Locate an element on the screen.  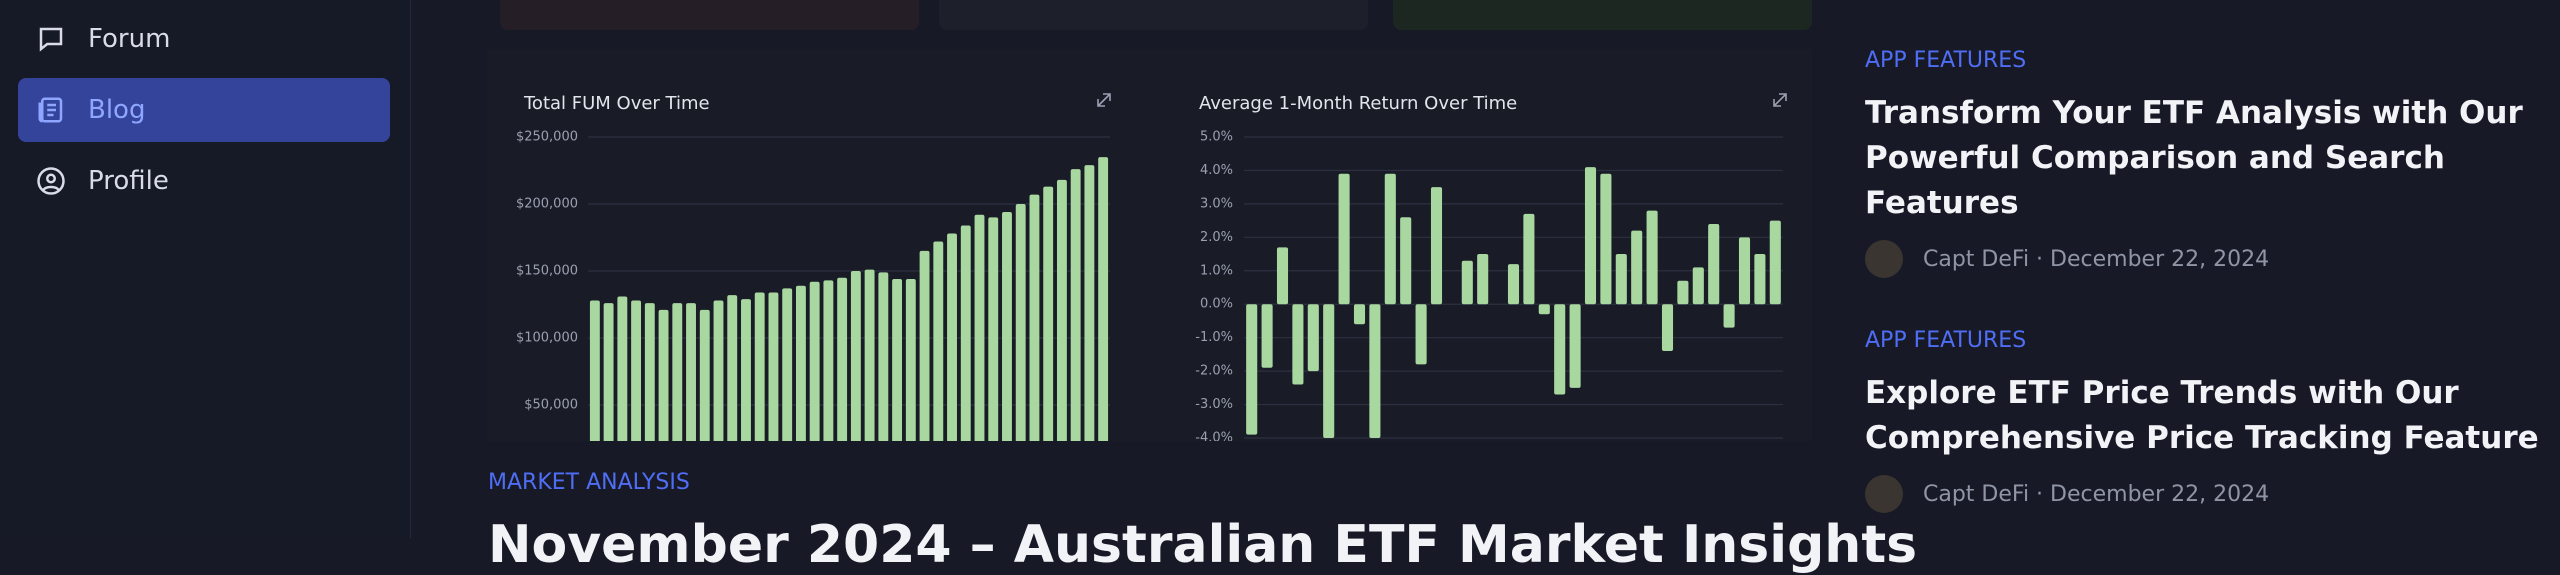
y-tick-label: -4.0% is located at coordinates (1214, 438).